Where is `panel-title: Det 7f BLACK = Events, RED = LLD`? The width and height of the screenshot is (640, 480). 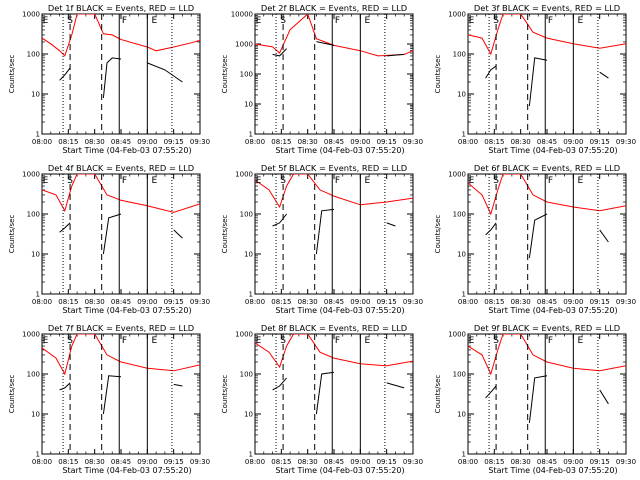
panel-title: Det 7f BLACK = Events, RED = LLD is located at coordinates (121, 328).